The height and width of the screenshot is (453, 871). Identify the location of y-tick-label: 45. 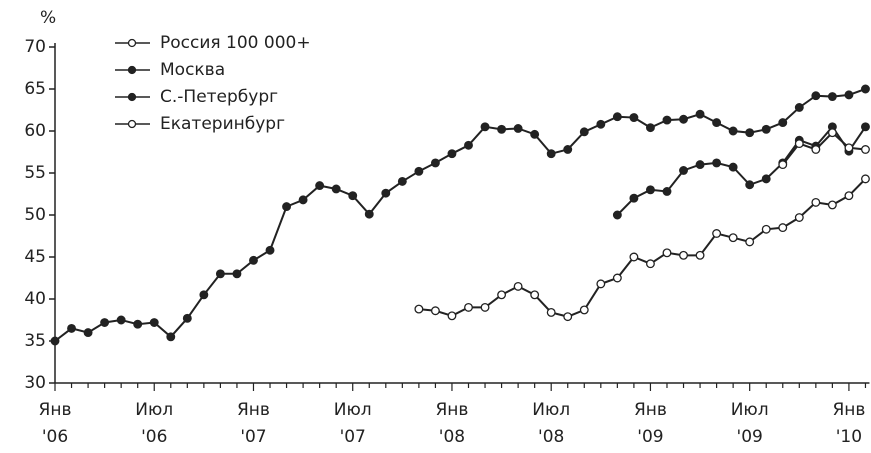
(35, 257).